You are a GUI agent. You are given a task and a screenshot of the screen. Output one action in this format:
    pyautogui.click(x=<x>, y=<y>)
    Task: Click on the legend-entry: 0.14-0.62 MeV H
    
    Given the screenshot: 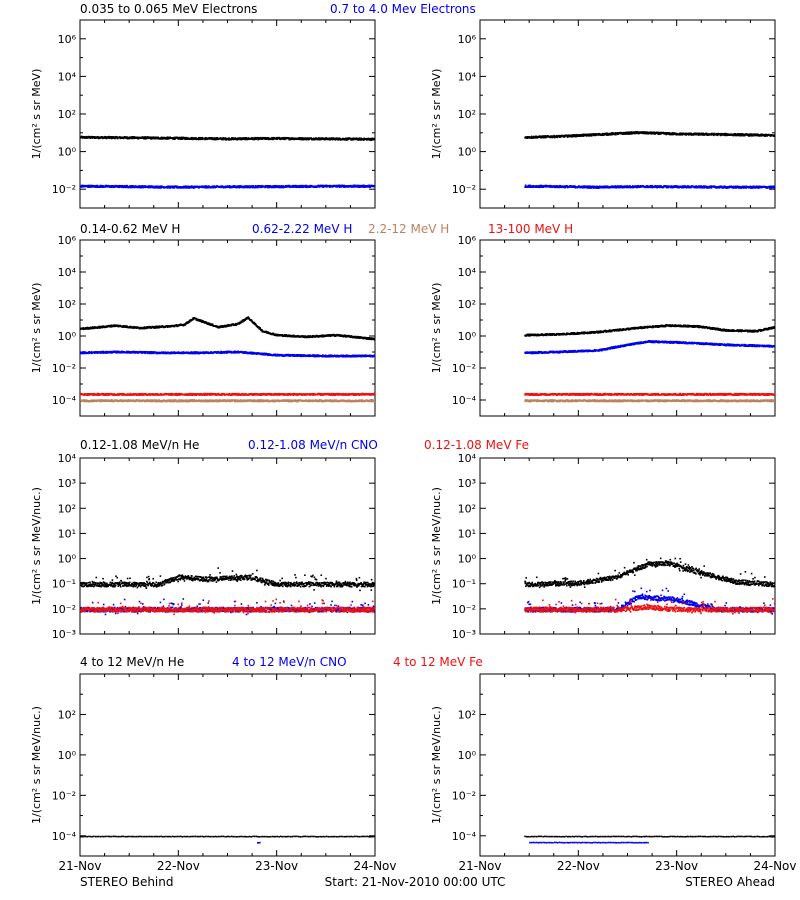 What is the action you would take?
    pyautogui.click(x=130, y=229)
    